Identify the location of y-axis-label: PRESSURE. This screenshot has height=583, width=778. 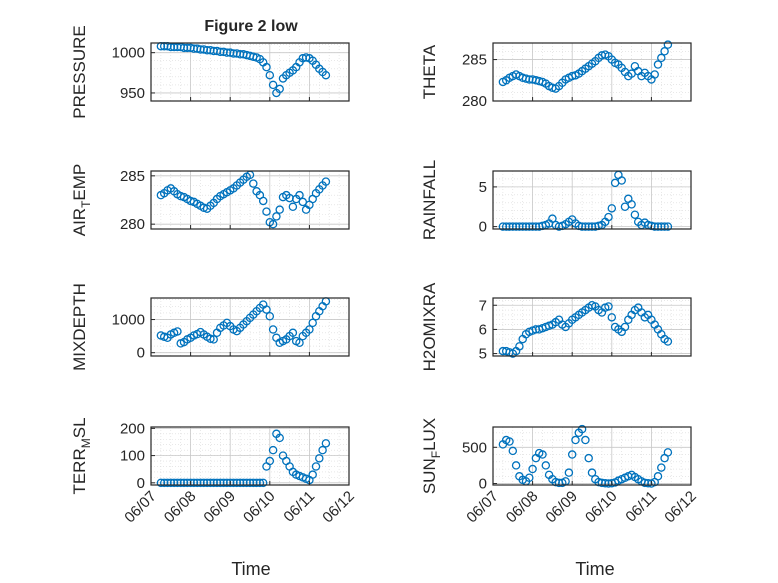
(79, 72).